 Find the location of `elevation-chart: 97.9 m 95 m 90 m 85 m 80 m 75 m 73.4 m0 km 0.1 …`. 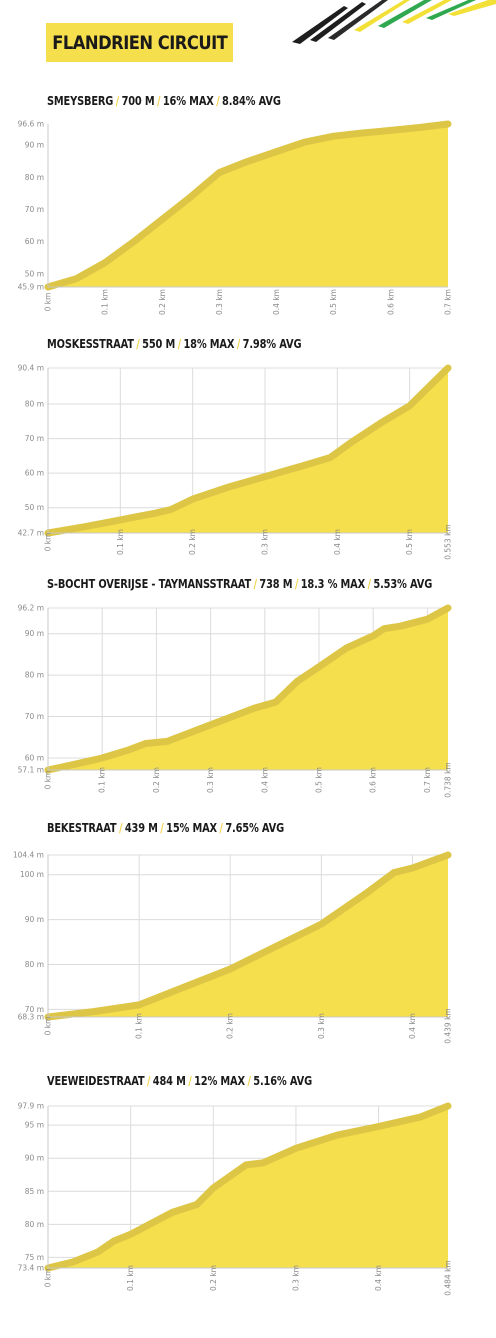

elevation-chart: 97.9 m 95 m 90 m 85 m 80 m 75 m 73.4 m0 km 0.1 … is located at coordinates (235, 1199).